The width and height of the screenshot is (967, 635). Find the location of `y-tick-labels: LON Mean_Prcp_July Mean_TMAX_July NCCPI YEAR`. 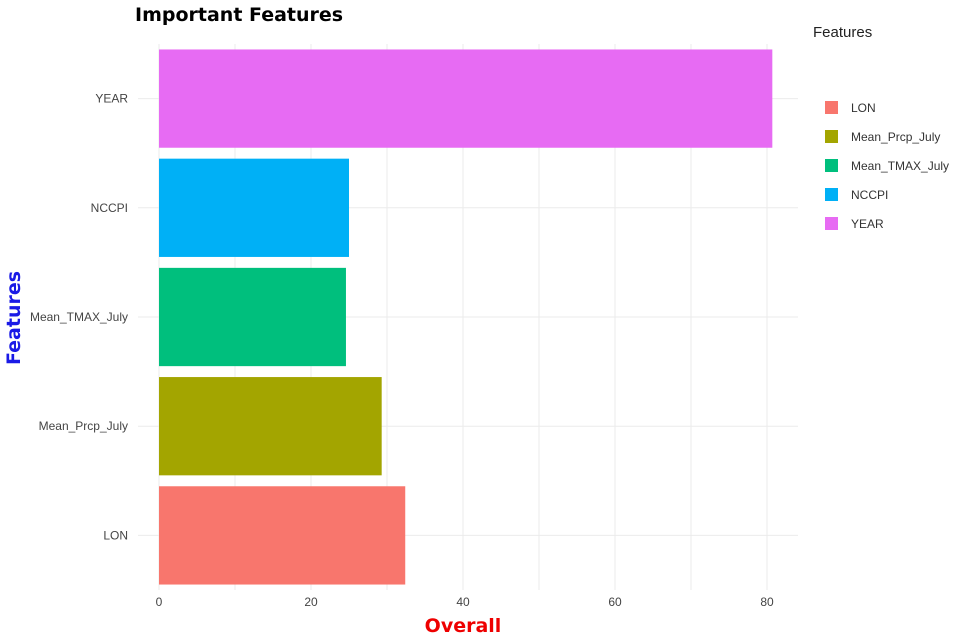

y-tick-labels: LON Mean_Prcp_July Mean_TMAX_July NCCPI YEAR is located at coordinates (79, 317).